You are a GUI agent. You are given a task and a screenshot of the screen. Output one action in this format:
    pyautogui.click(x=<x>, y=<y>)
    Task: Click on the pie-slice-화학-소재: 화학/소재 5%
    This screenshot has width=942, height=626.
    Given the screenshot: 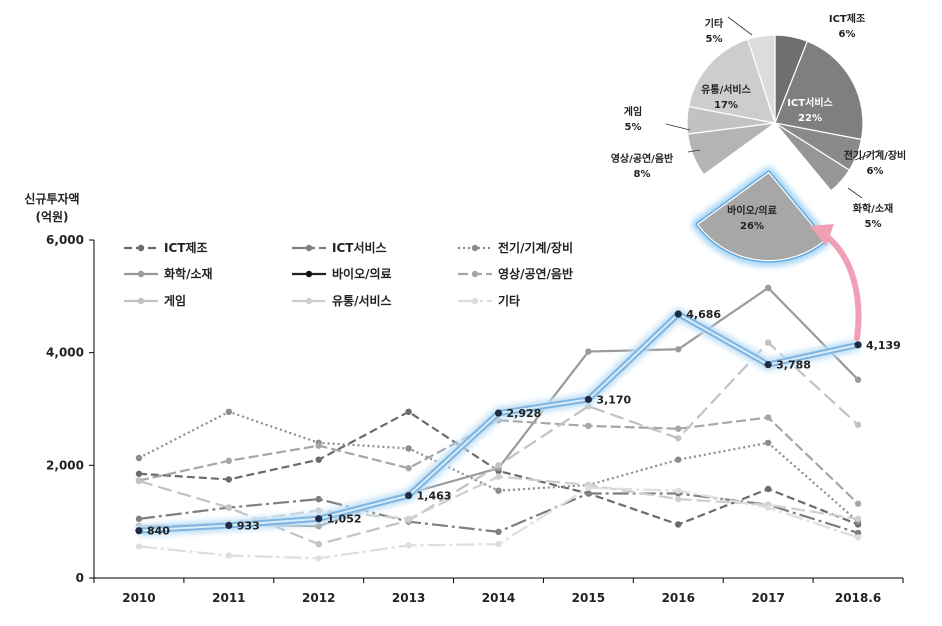 What is the action you would take?
    pyautogui.click(x=833, y=176)
    